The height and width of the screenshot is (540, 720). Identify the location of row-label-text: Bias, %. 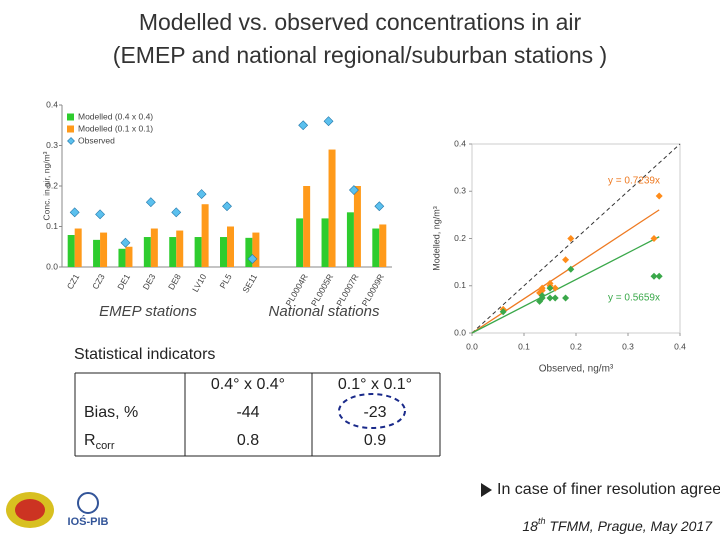
(111, 412).